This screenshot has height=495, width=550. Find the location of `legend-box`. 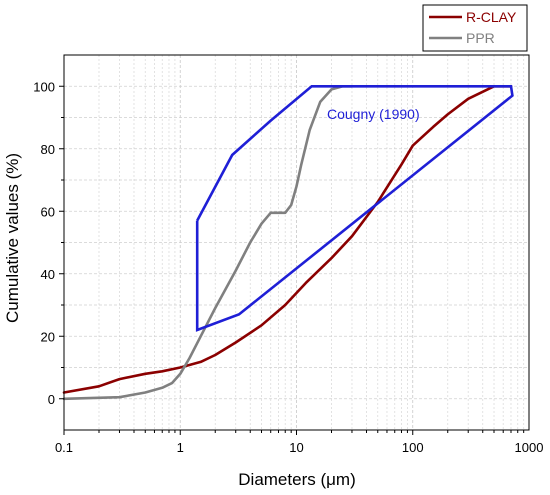

legend-box is located at coordinates (475, 28).